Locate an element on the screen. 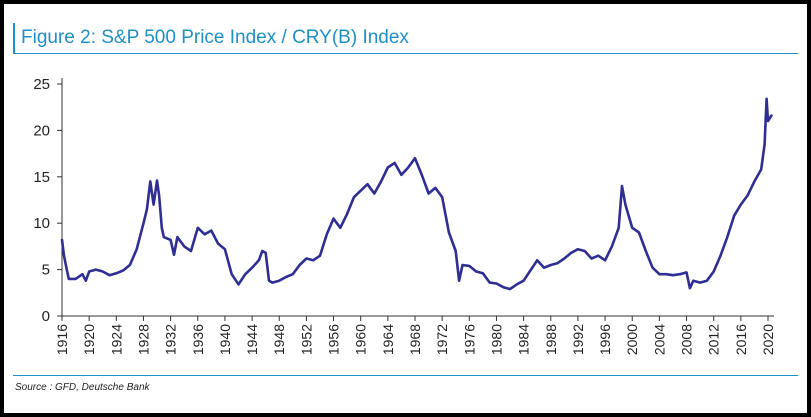 The width and height of the screenshot is (811, 417). x-tick-label: 1996 is located at coordinates (605, 339).